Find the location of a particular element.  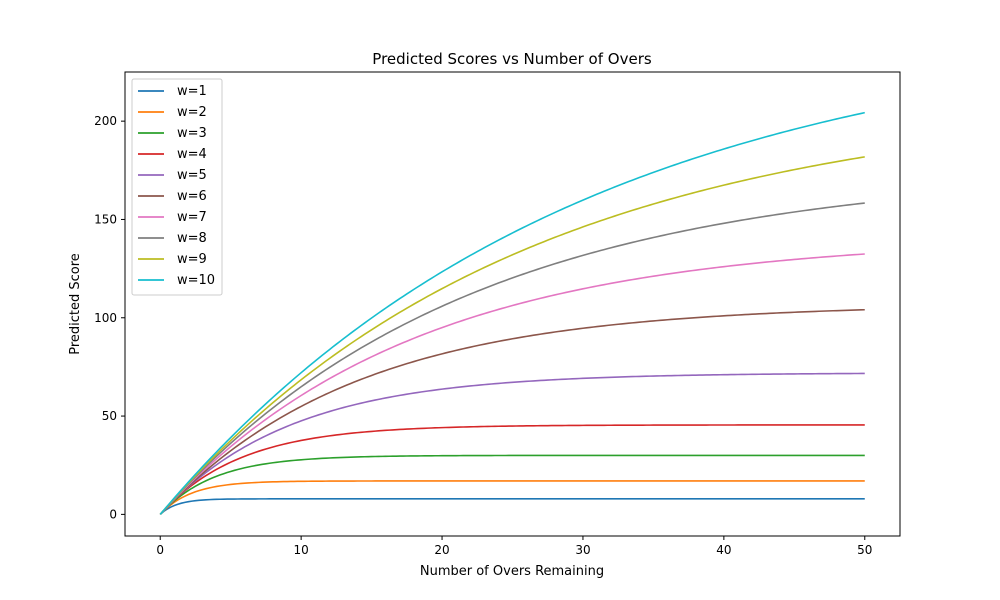

x-axis-label: Number of Overs Remaining is located at coordinates (512, 571).